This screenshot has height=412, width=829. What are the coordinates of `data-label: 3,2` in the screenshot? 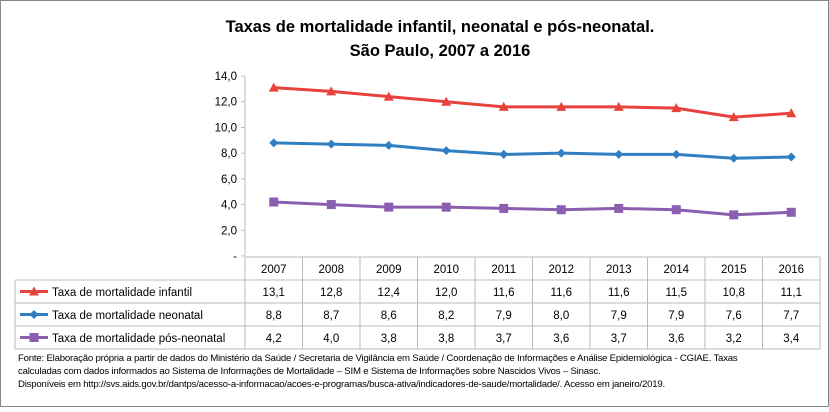 It's located at (734, 339).